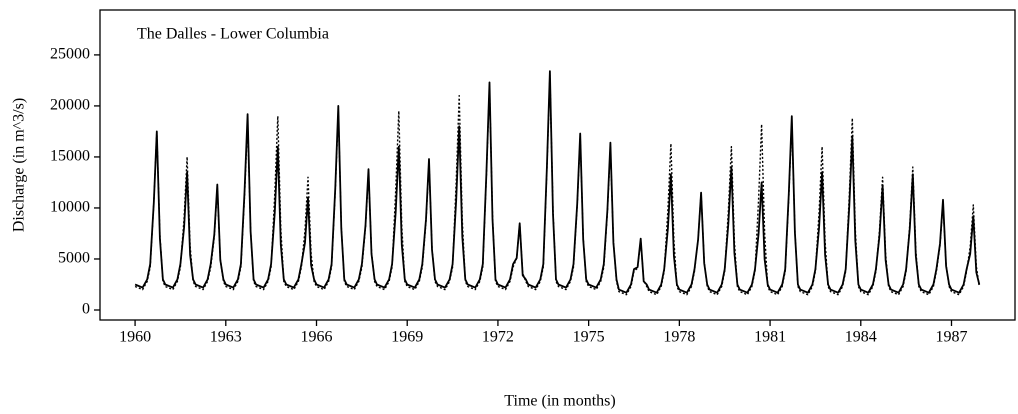 The height and width of the screenshot is (414, 1018). Describe the element at coordinates (317, 337) in the screenshot. I see `x-tick-label: 1966` at that location.